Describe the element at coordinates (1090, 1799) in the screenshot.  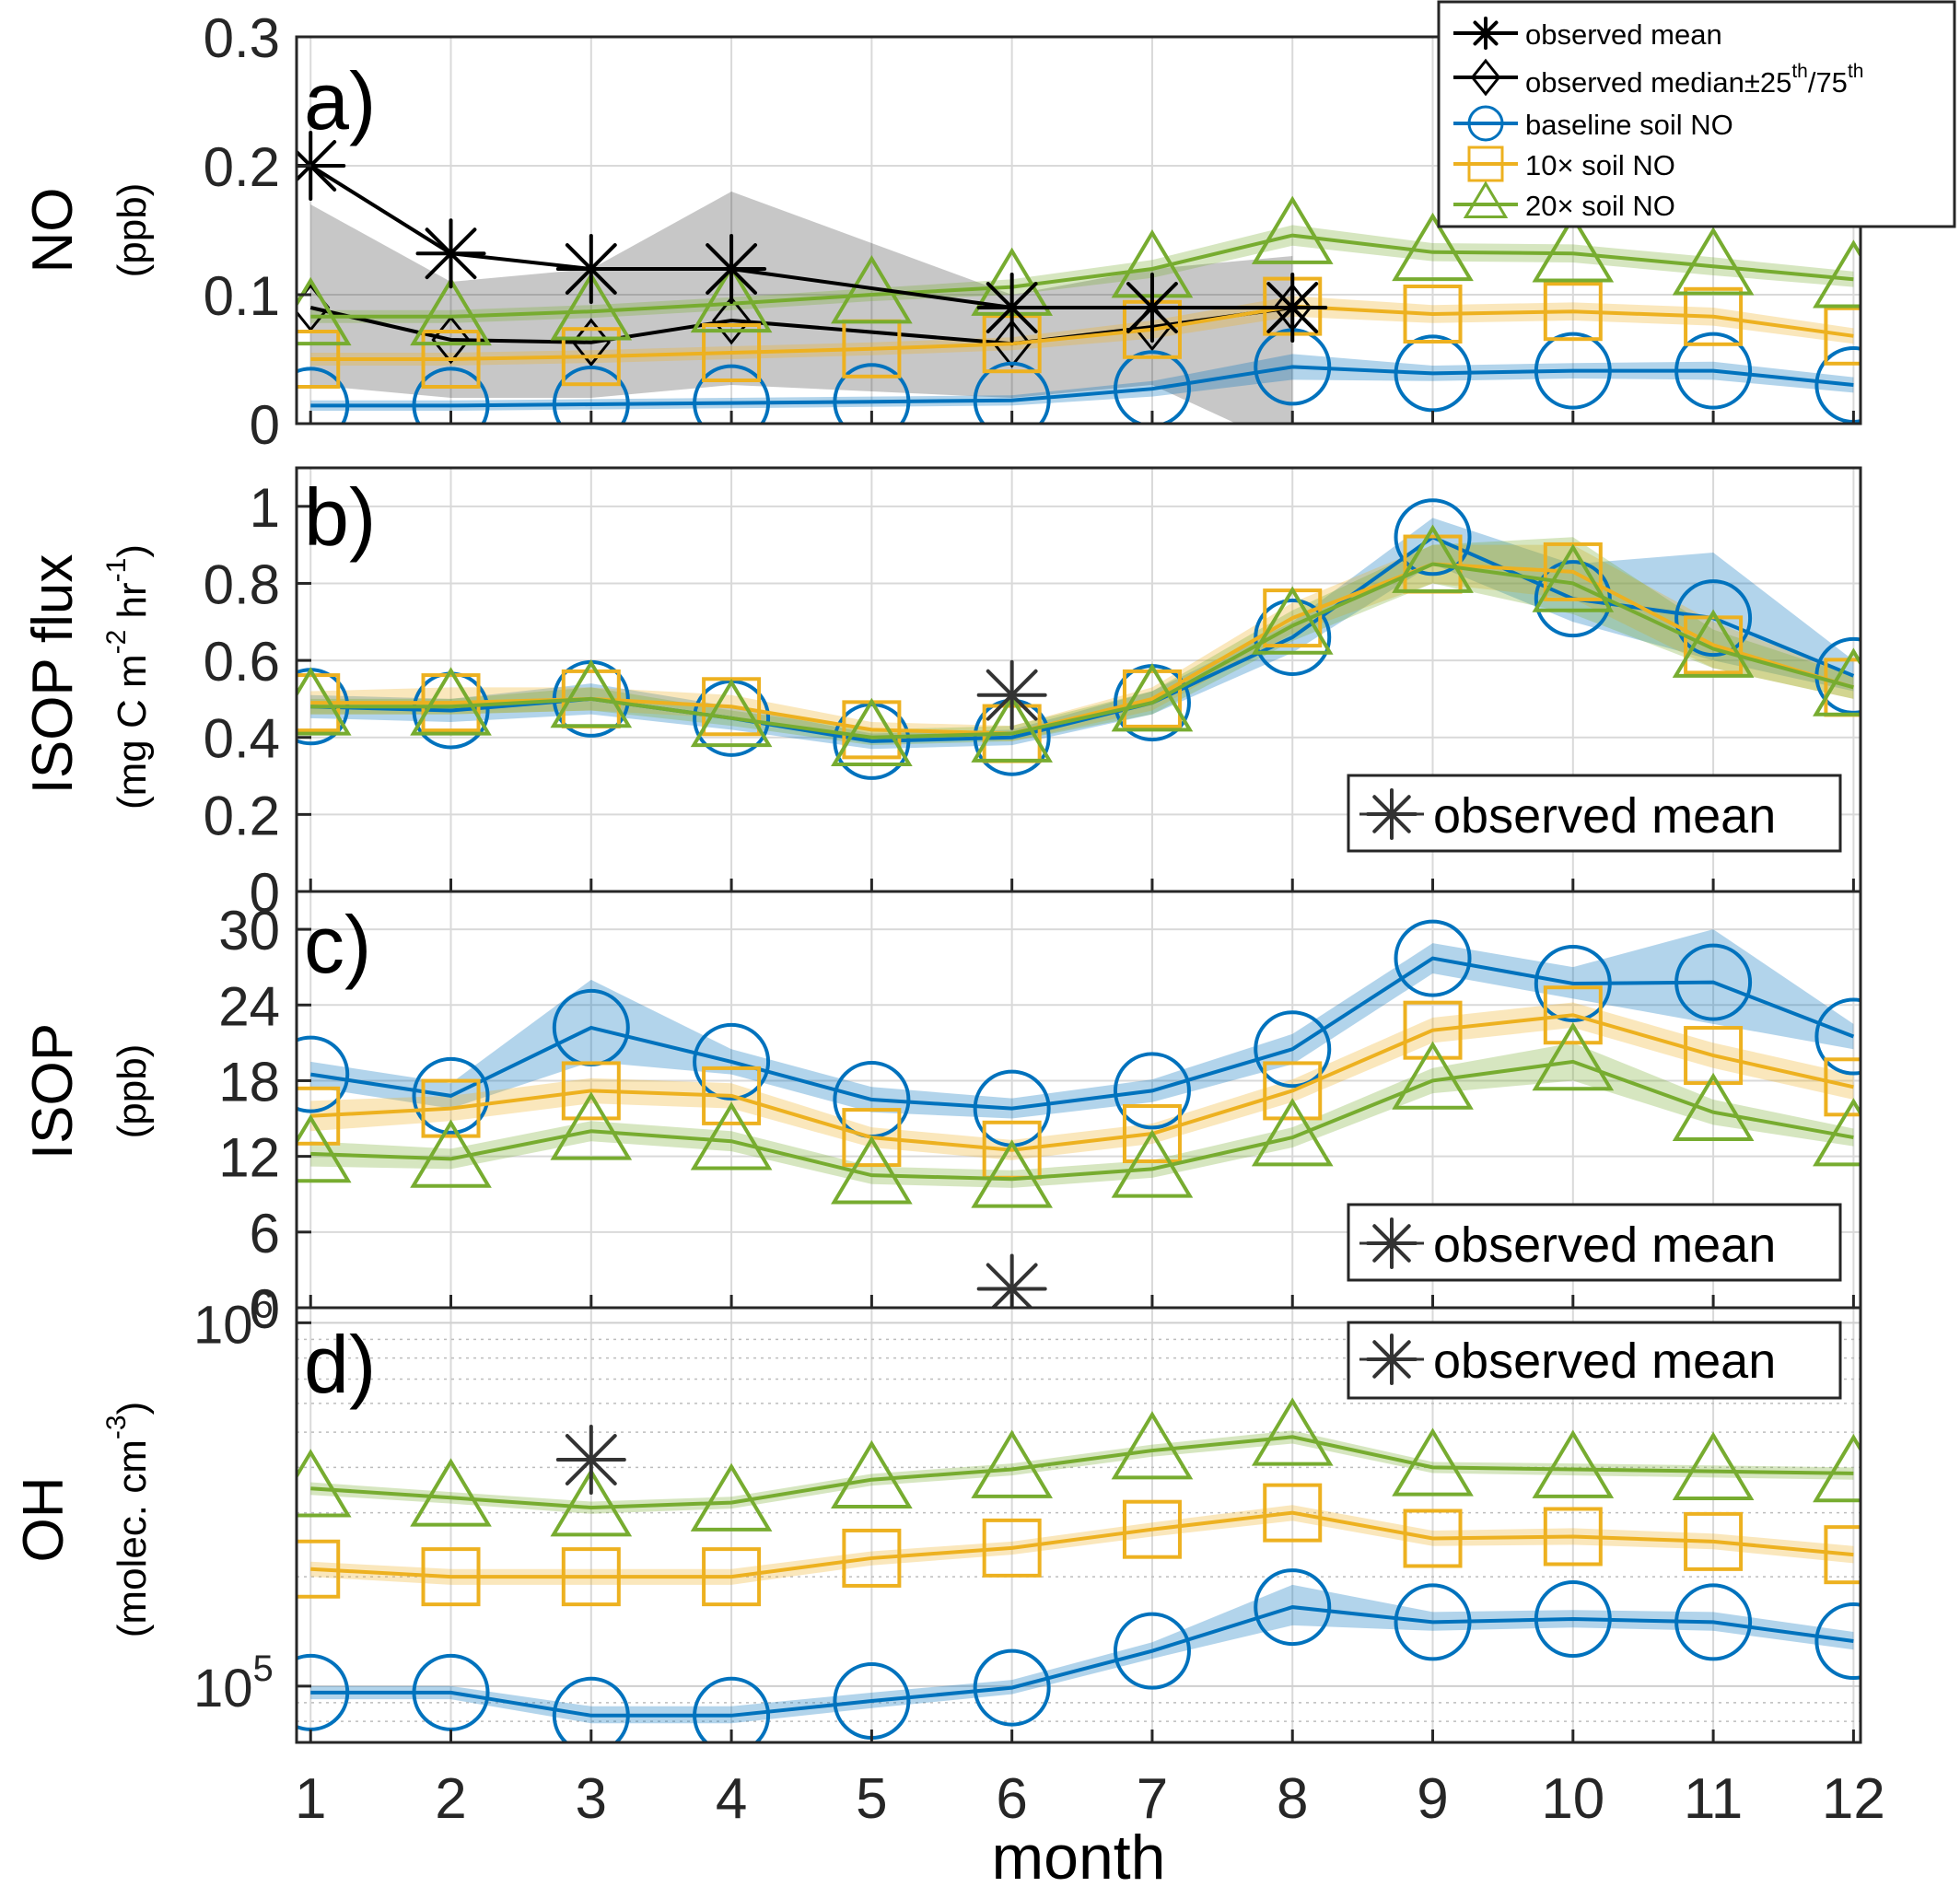
I see `x-ticks: 1 2 3 4 5 6 7 8 9 10 11 12` at that location.